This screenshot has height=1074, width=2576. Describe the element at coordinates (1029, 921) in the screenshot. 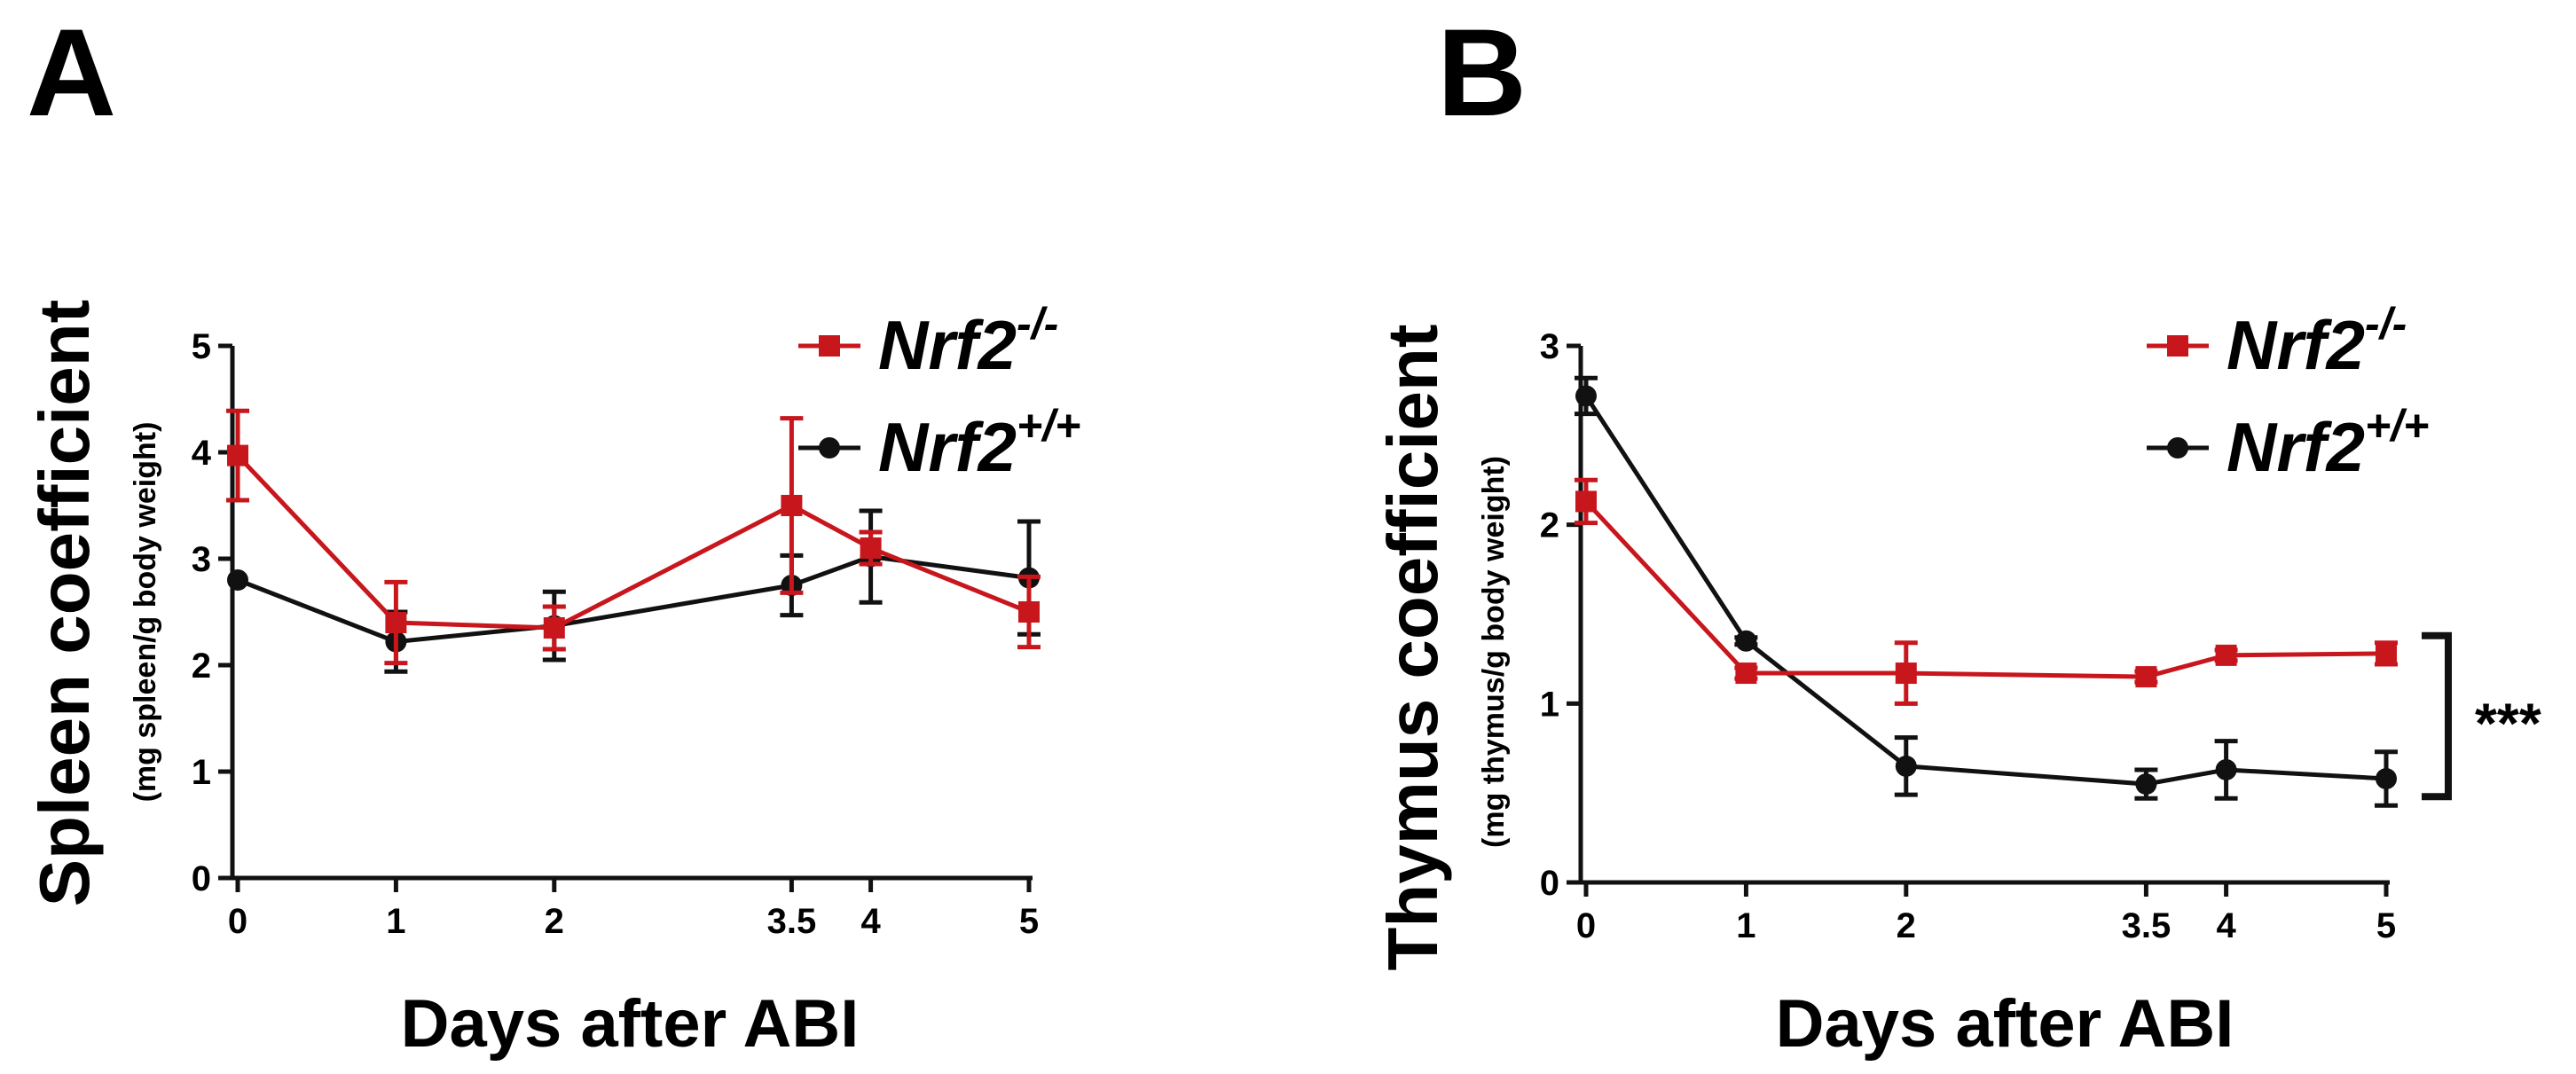

I see `panel-a-x-tick-label: 5` at that location.